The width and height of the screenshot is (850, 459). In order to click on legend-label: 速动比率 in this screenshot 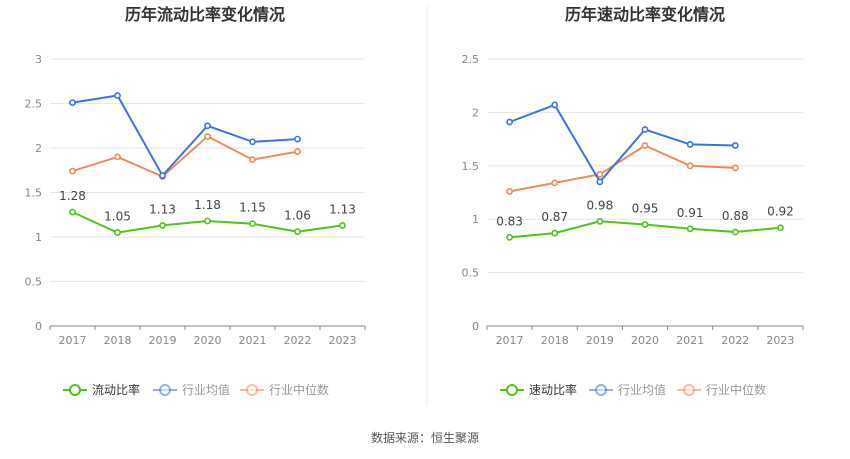, I will do `click(553, 389)`.